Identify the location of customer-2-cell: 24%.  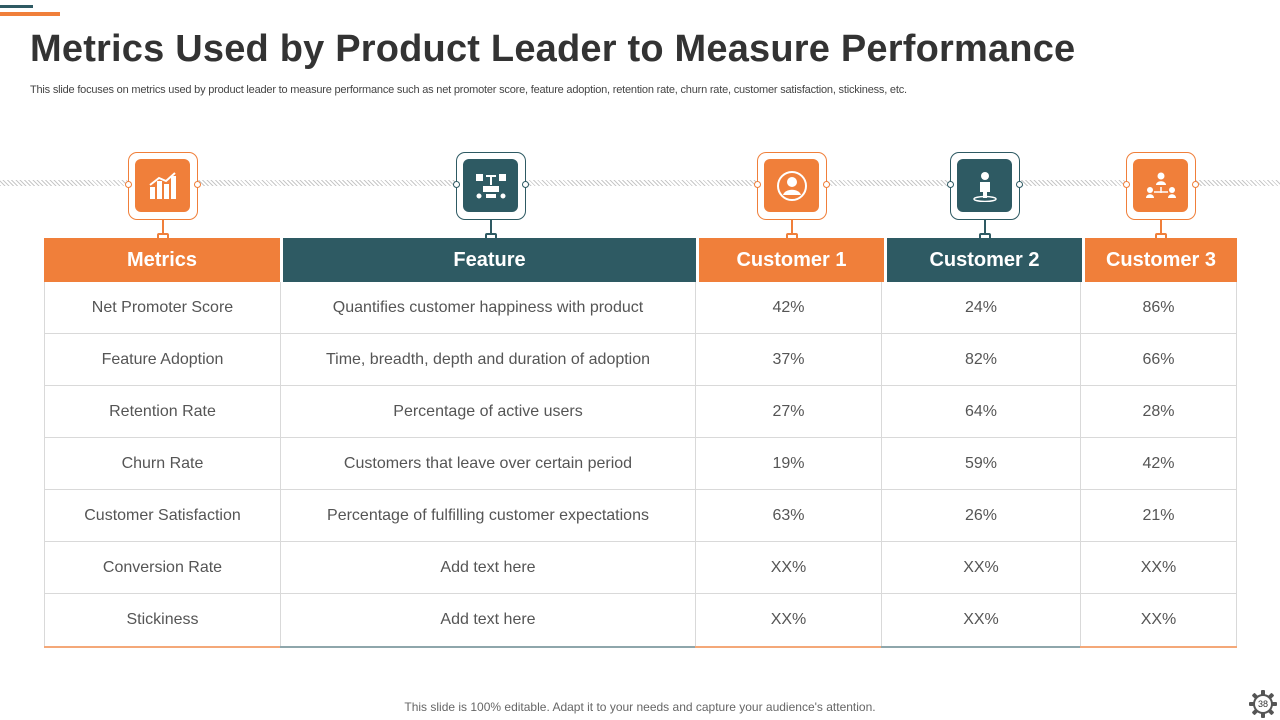
(980, 307).